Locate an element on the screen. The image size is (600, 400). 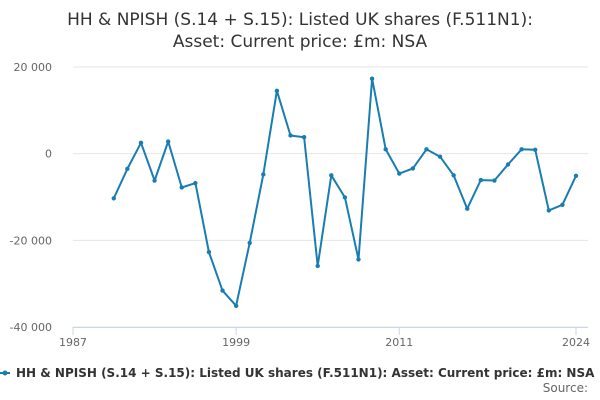
x-axis: 1987 1999 2011 2024 is located at coordinates (324, 338).